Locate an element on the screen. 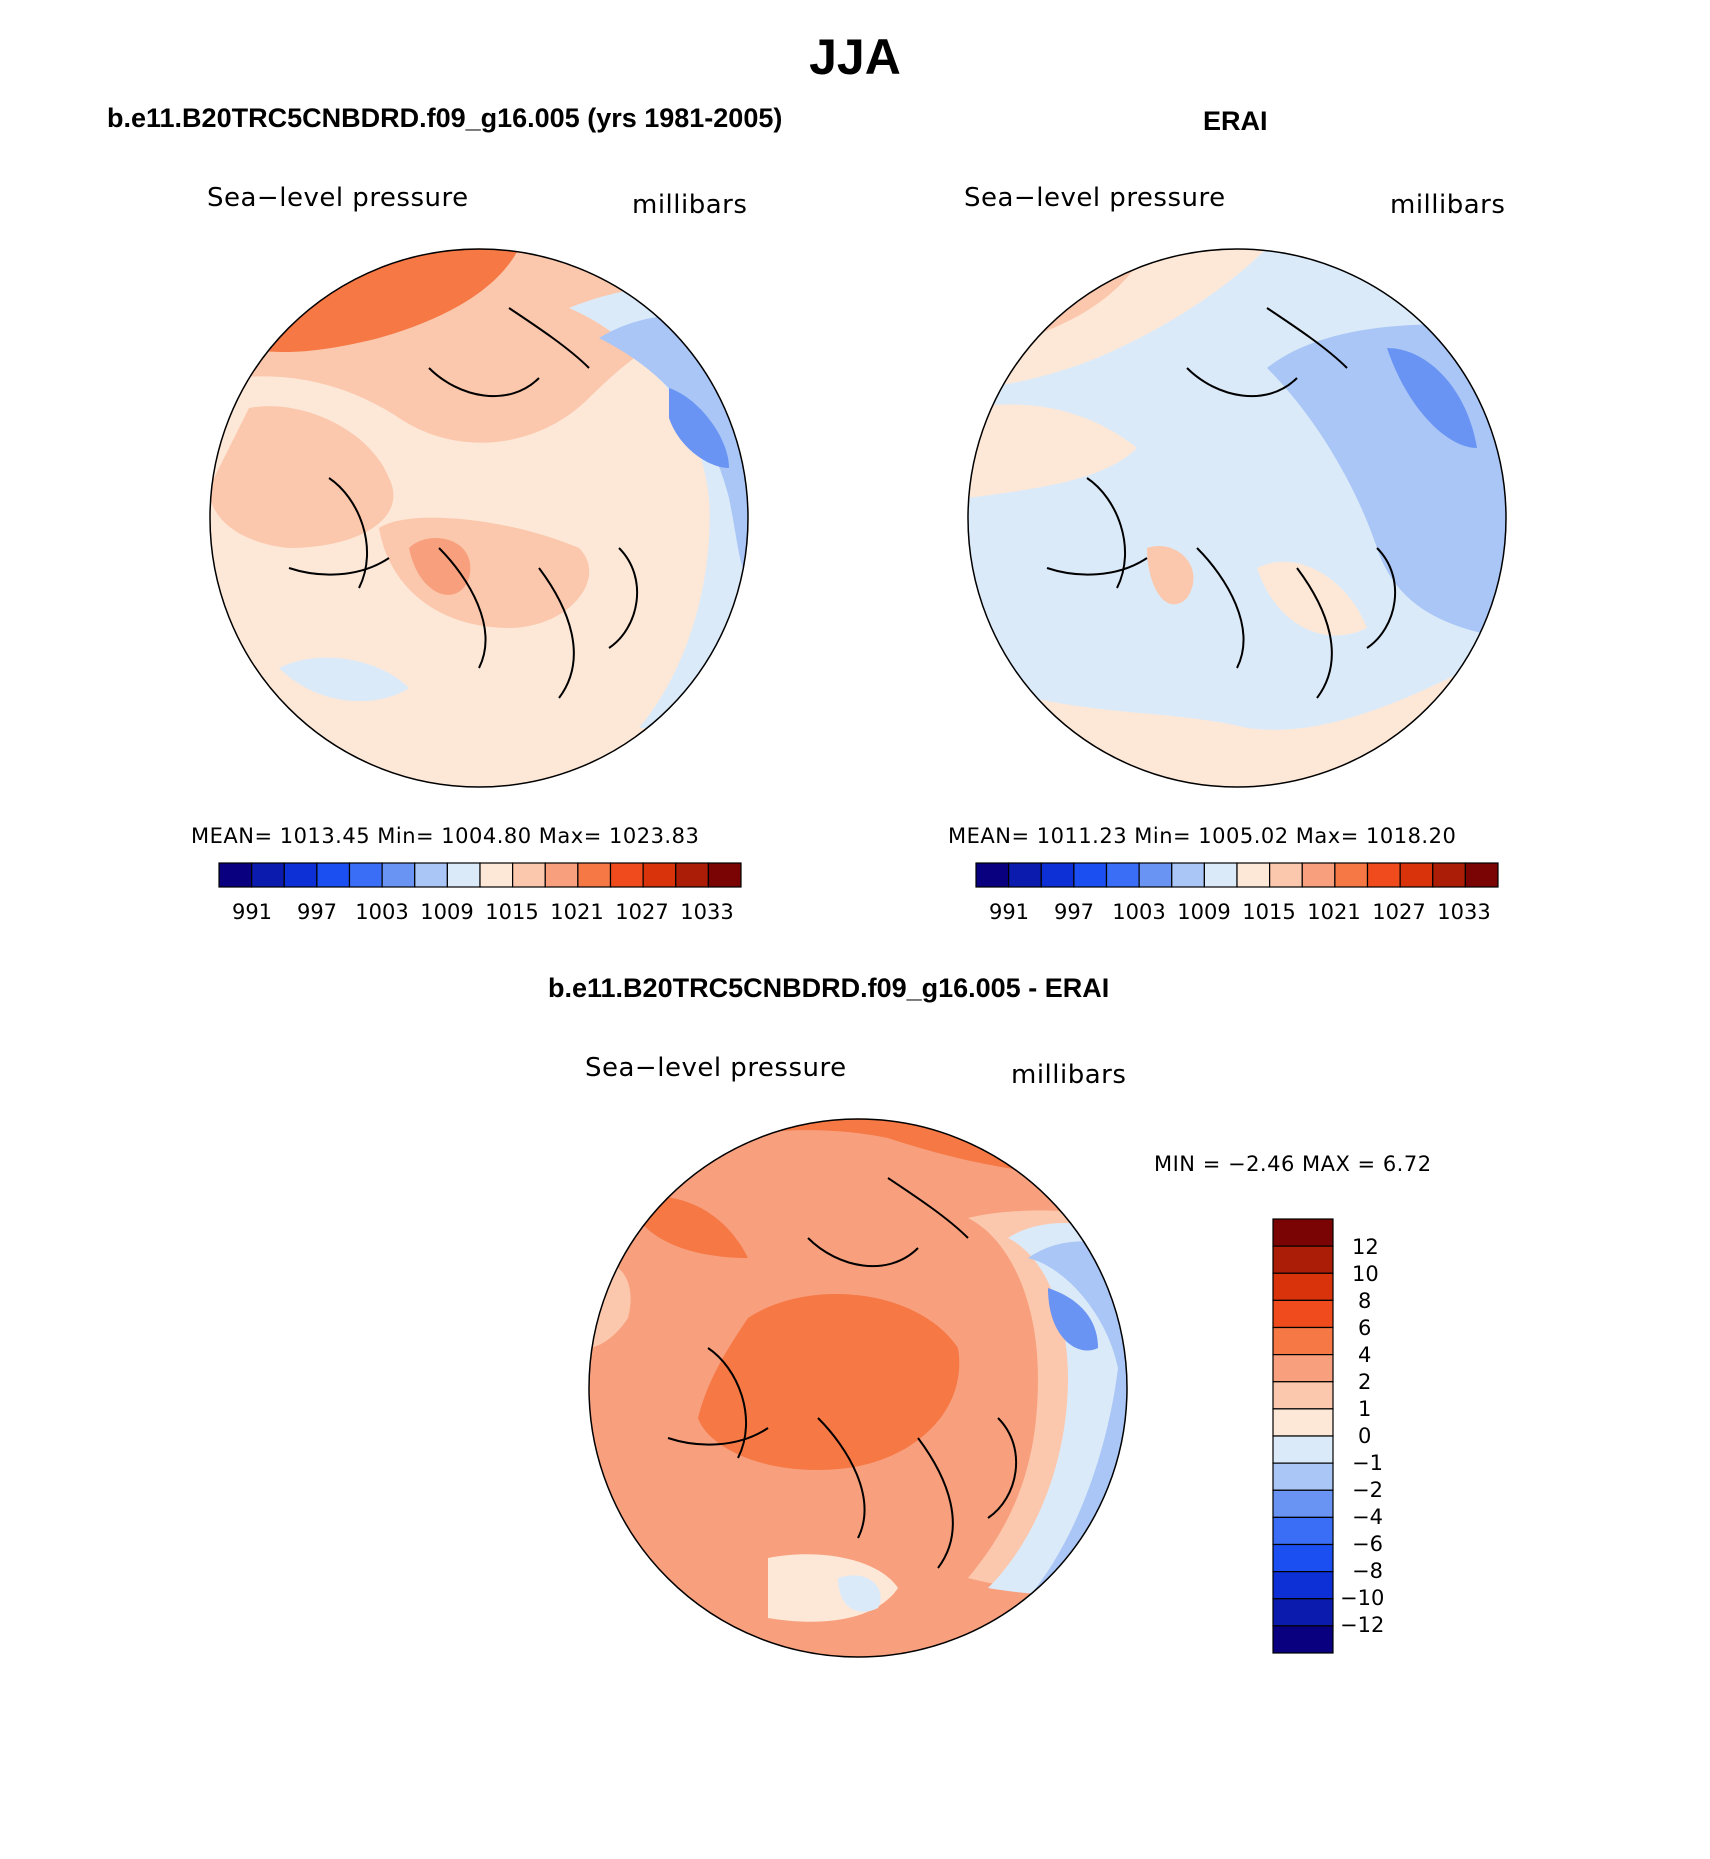  map-difference is located at coordinates (858, 1388).